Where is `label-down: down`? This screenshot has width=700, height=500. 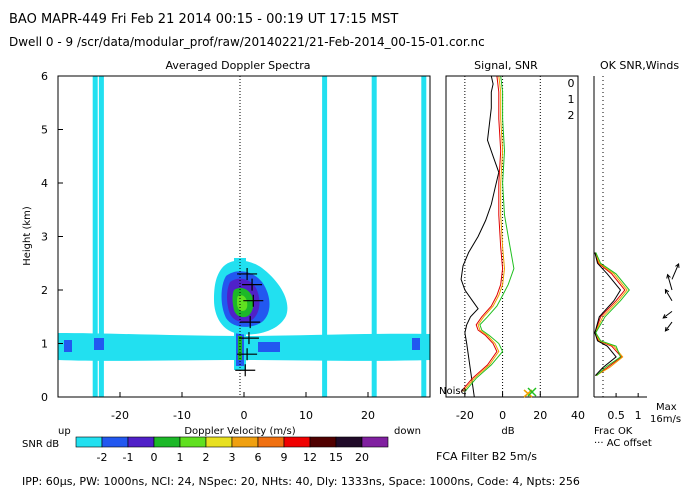 label-down: down is located at coordinates (407, 431).